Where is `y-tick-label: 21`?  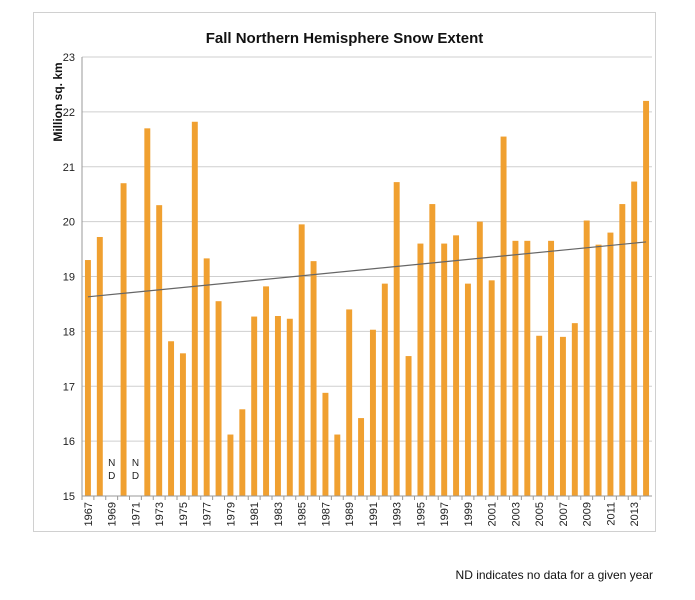
y-tick-label: 21 is located at coordinates (69, 168).